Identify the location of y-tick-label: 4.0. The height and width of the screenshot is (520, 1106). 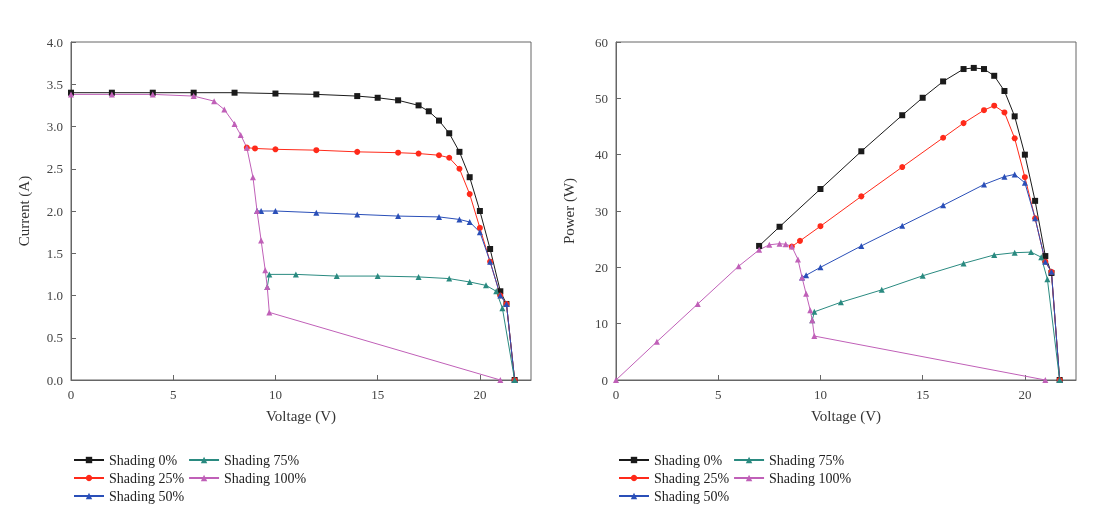
(54, 42).